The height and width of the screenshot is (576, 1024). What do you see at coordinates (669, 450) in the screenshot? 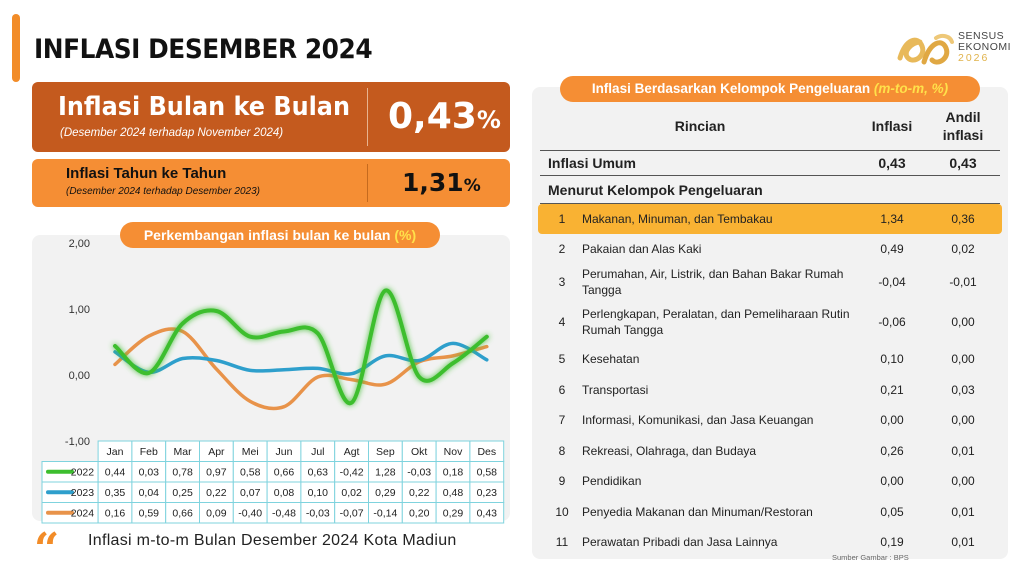
I see `row-name: Rekreasi, Olahraga, dan Budaya` at bounding box center [669, 450].